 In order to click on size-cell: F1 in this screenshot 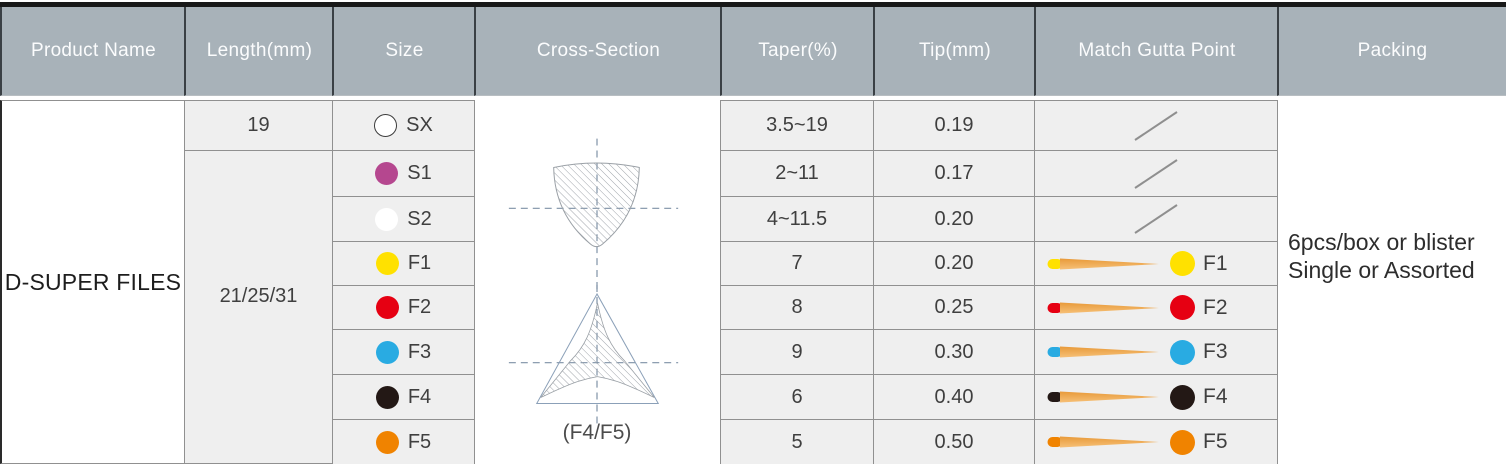, I will do `click(403, 263)`.